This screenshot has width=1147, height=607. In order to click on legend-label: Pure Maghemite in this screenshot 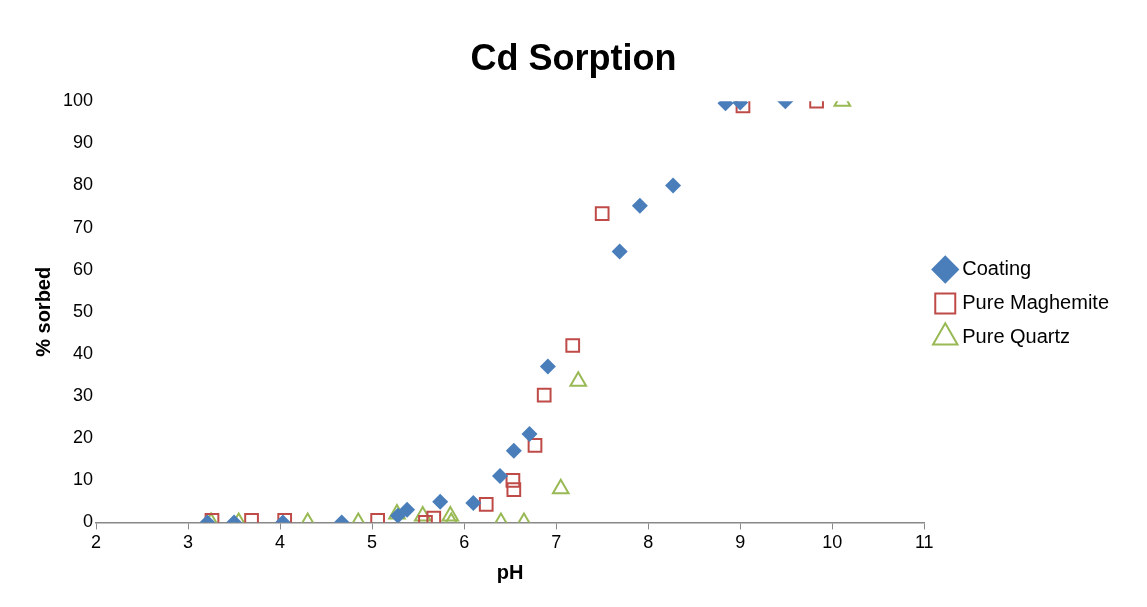, I will do `click(1036, 302)`.